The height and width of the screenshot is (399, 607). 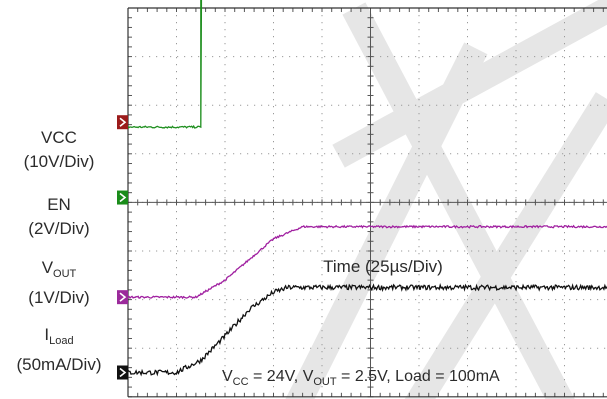 What do you see at coordinates (59, 137) in the screenshot?
I see `vcc-name: VCC` at bounding box center [59, 137].